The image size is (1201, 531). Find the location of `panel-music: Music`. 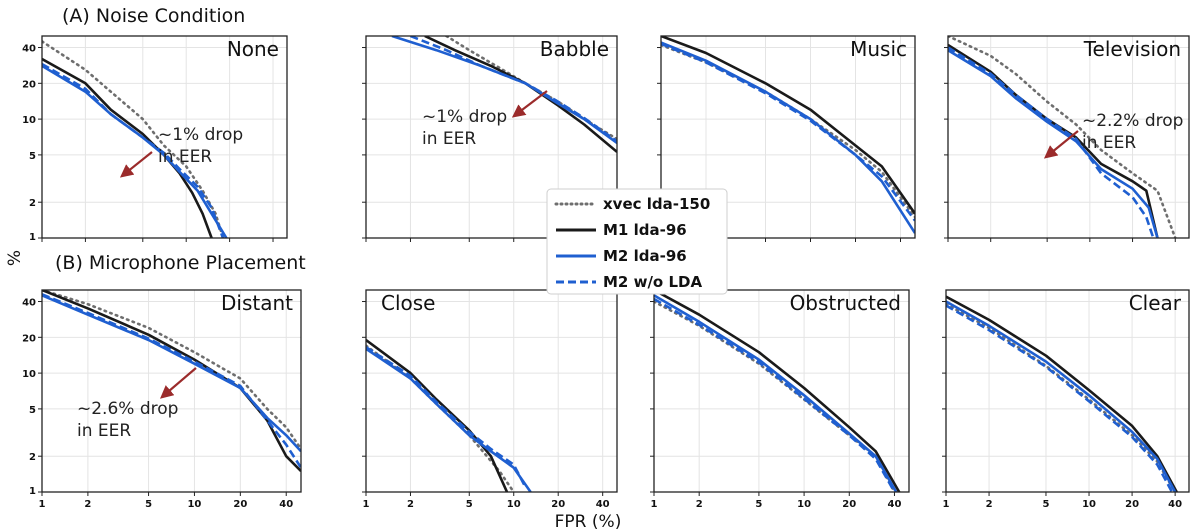

panel-music: Music is located at coordinates (786, 138).